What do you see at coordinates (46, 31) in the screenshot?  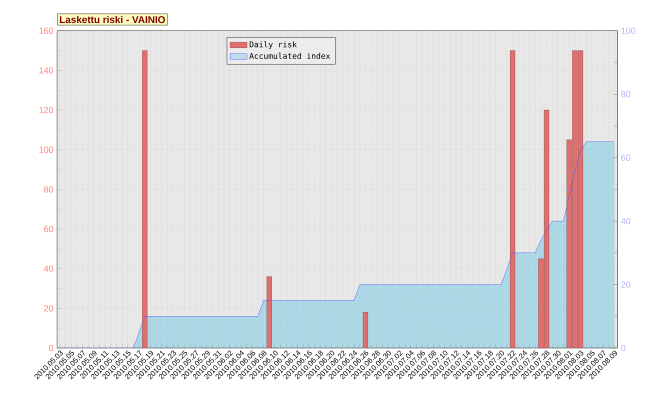 I see `y-tick-label: 160` at bounding box center [46, 31].